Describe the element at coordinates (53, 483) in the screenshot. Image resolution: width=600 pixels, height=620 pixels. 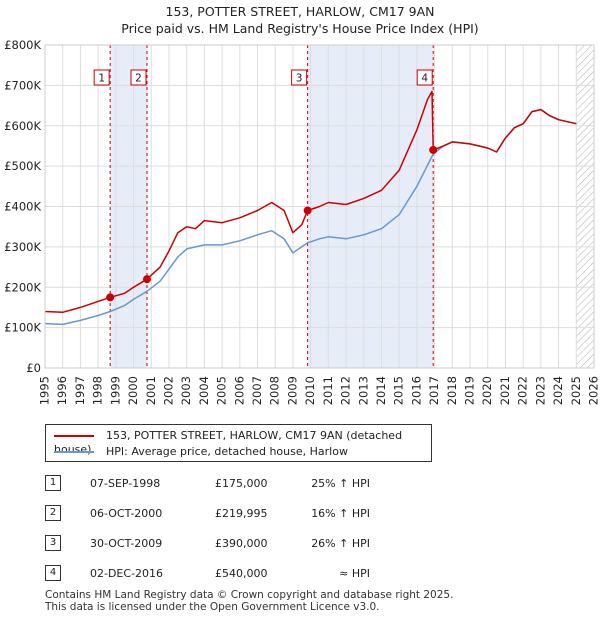
I see `sale-marker-box: 1` at that location.